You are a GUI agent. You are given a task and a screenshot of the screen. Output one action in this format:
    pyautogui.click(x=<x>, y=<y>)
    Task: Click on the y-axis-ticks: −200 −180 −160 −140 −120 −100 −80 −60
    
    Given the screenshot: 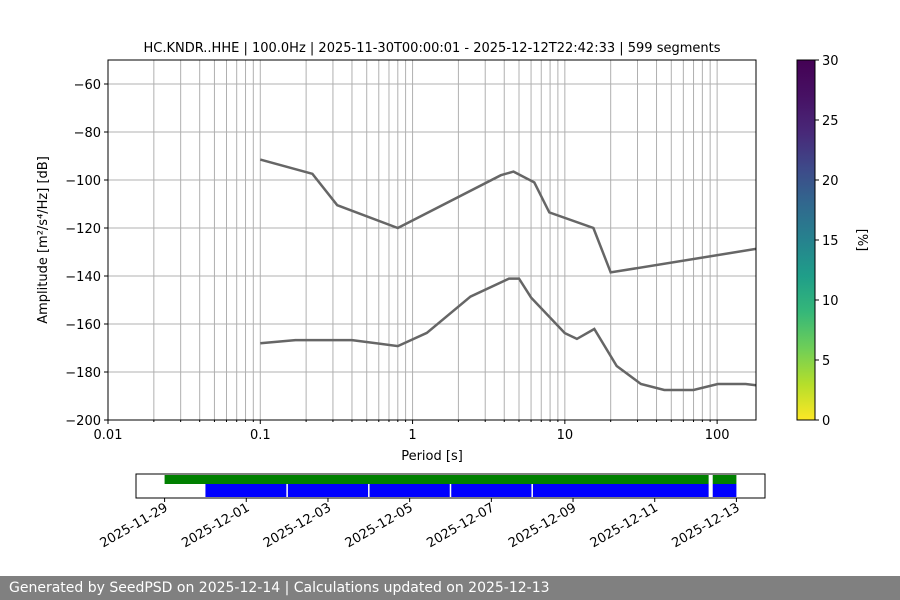 What is the action you would take?
    pyautogui.click(x=86, y=253)
    